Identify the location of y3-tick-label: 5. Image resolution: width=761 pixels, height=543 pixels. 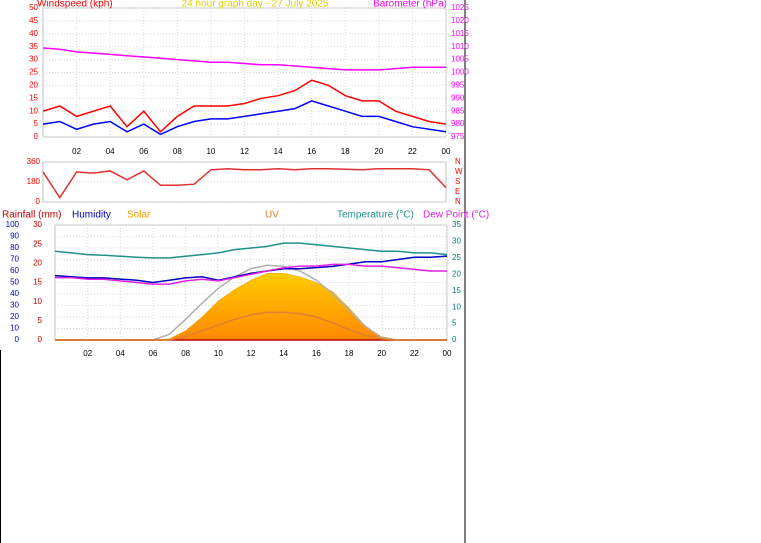
(40, 320).